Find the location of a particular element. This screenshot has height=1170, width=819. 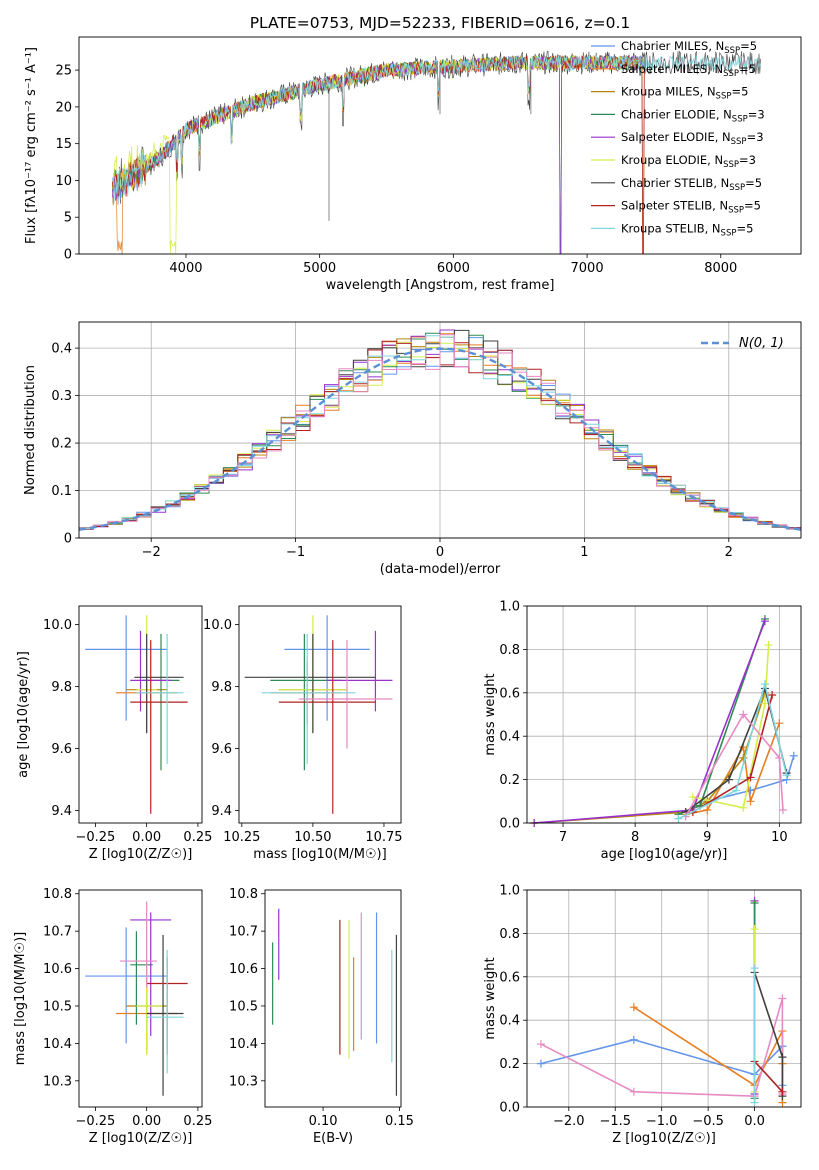

x-tick-label: 0.10 is located at coordinates (323, 1121).